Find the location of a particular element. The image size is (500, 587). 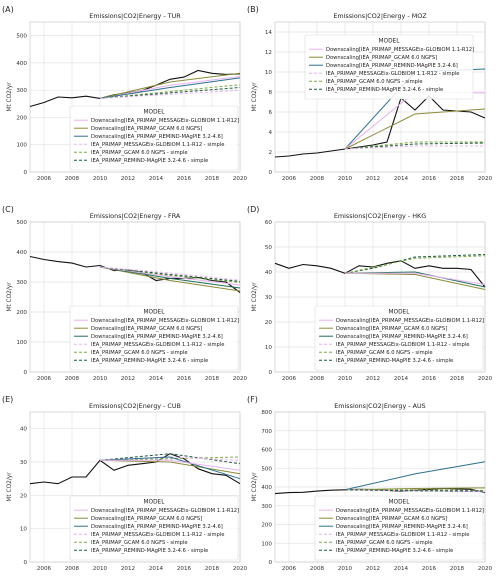

chart-title: Emissions|CO2|Energy - FRA is located at coordinates (135, 216).